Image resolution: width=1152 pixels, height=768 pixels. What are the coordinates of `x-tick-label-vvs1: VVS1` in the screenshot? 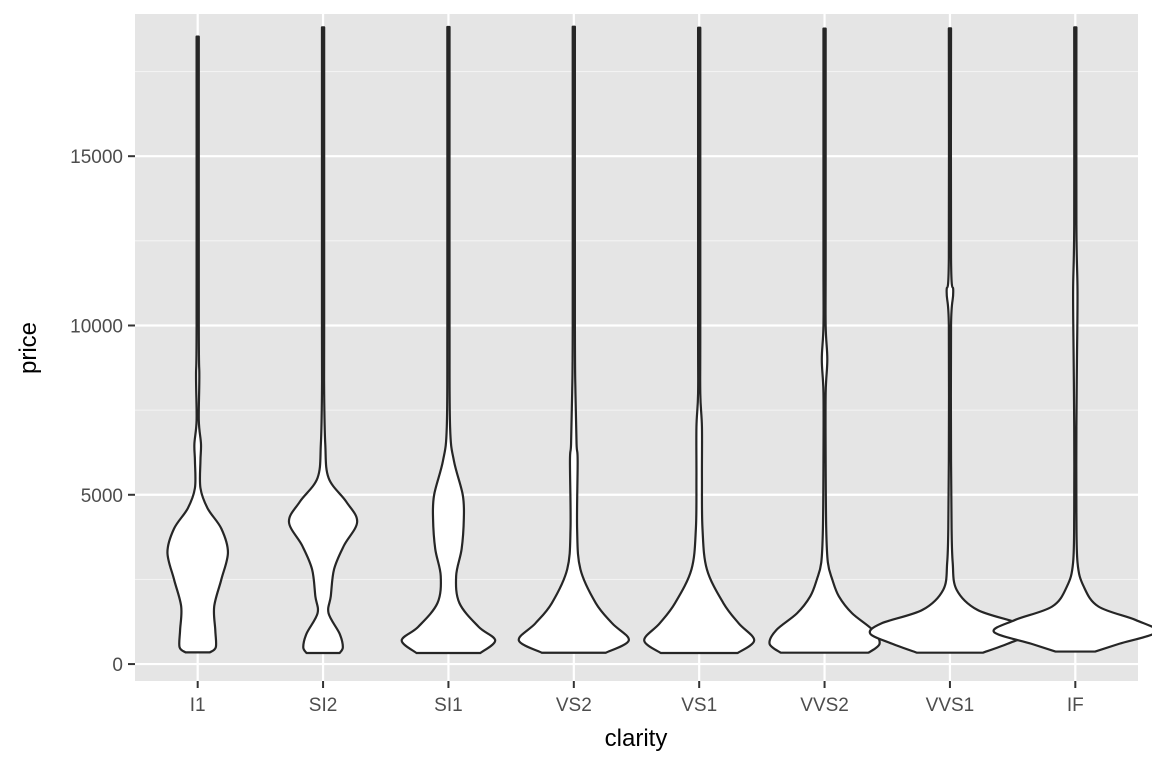 It's located at (950, 705).